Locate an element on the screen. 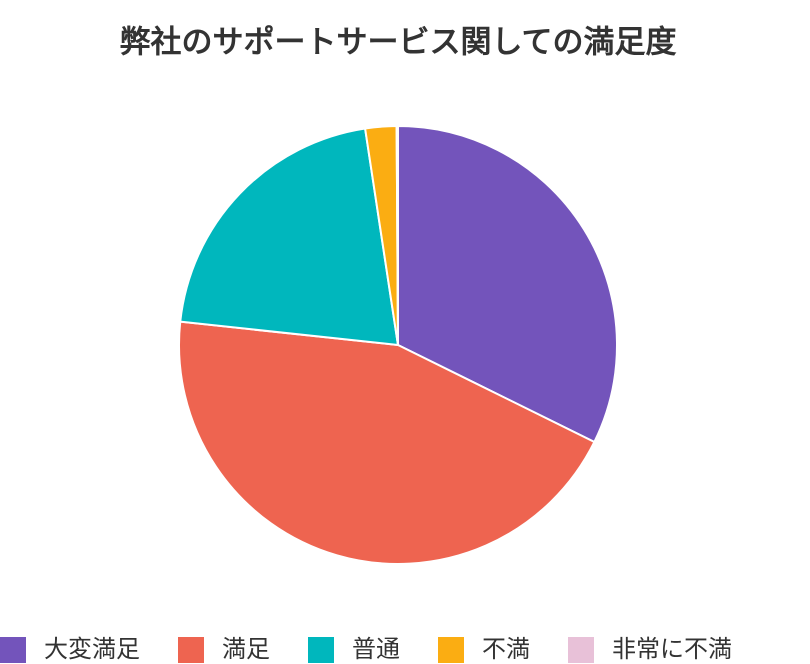 This screenshot has height=664, width=810. legend-label: 不満 is located at coordinates (506, 649).